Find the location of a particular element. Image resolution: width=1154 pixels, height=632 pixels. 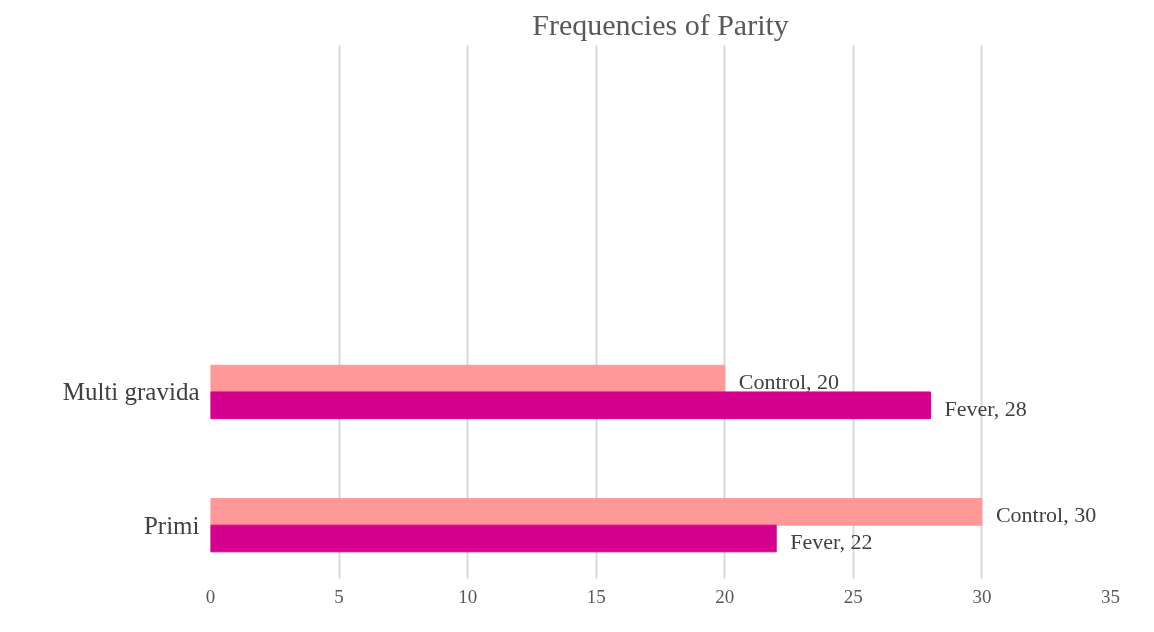

chart-title: Frequencies of Parity is located at coordinates (660, 24).